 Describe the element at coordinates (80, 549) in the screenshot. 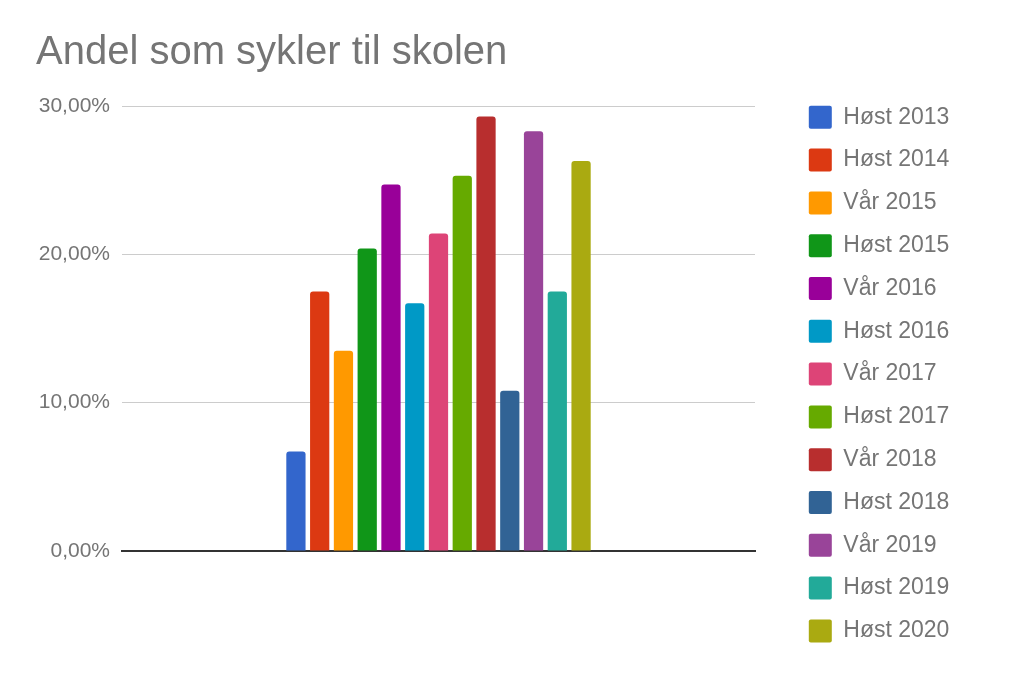

I see `y-tick-label: 0,00%` at that location.